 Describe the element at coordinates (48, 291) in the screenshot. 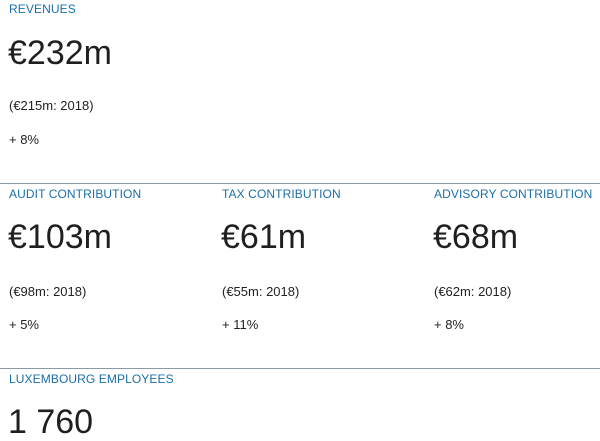

I see `audit-prior: (€98m: 2018)` at that location.